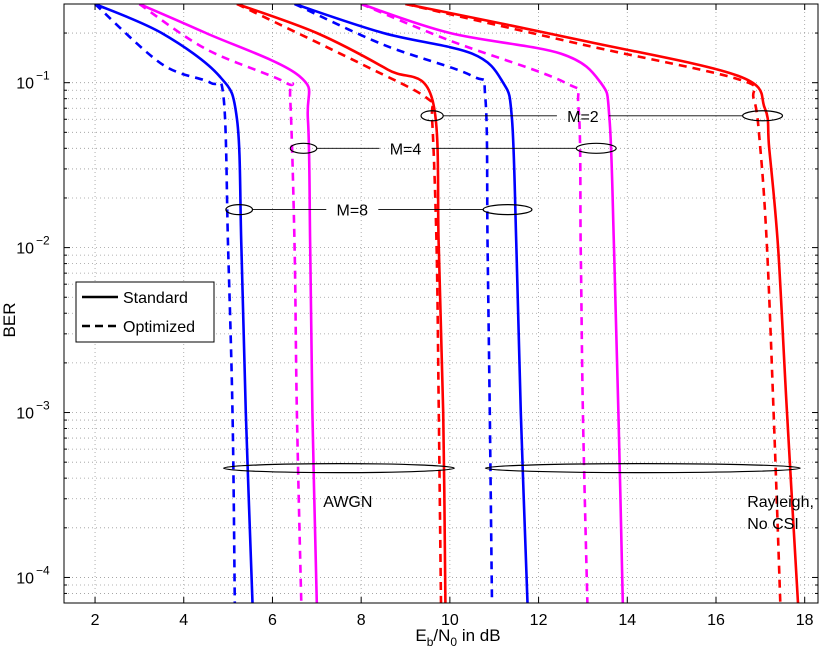 The height and width of the screenshot is (652, 830). Describe the element at coordinates (159, 327) in the screenshot. I see `legend-optimized-label: Optimized` at that location.